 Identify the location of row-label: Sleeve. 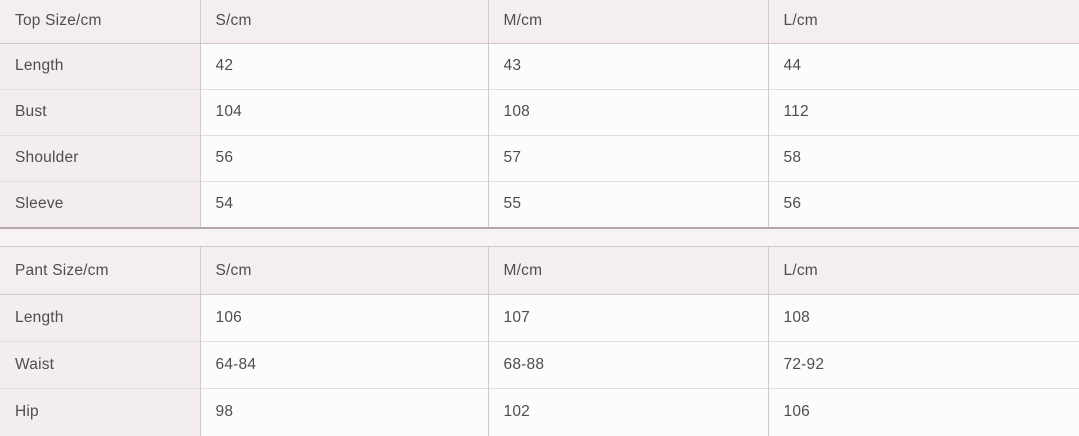
(100, 203).